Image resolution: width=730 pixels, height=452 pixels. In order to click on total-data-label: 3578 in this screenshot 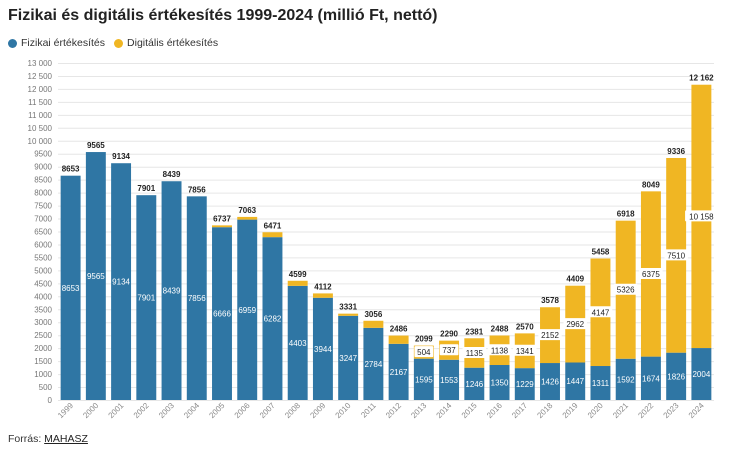, I will do `click(550, 300)`.